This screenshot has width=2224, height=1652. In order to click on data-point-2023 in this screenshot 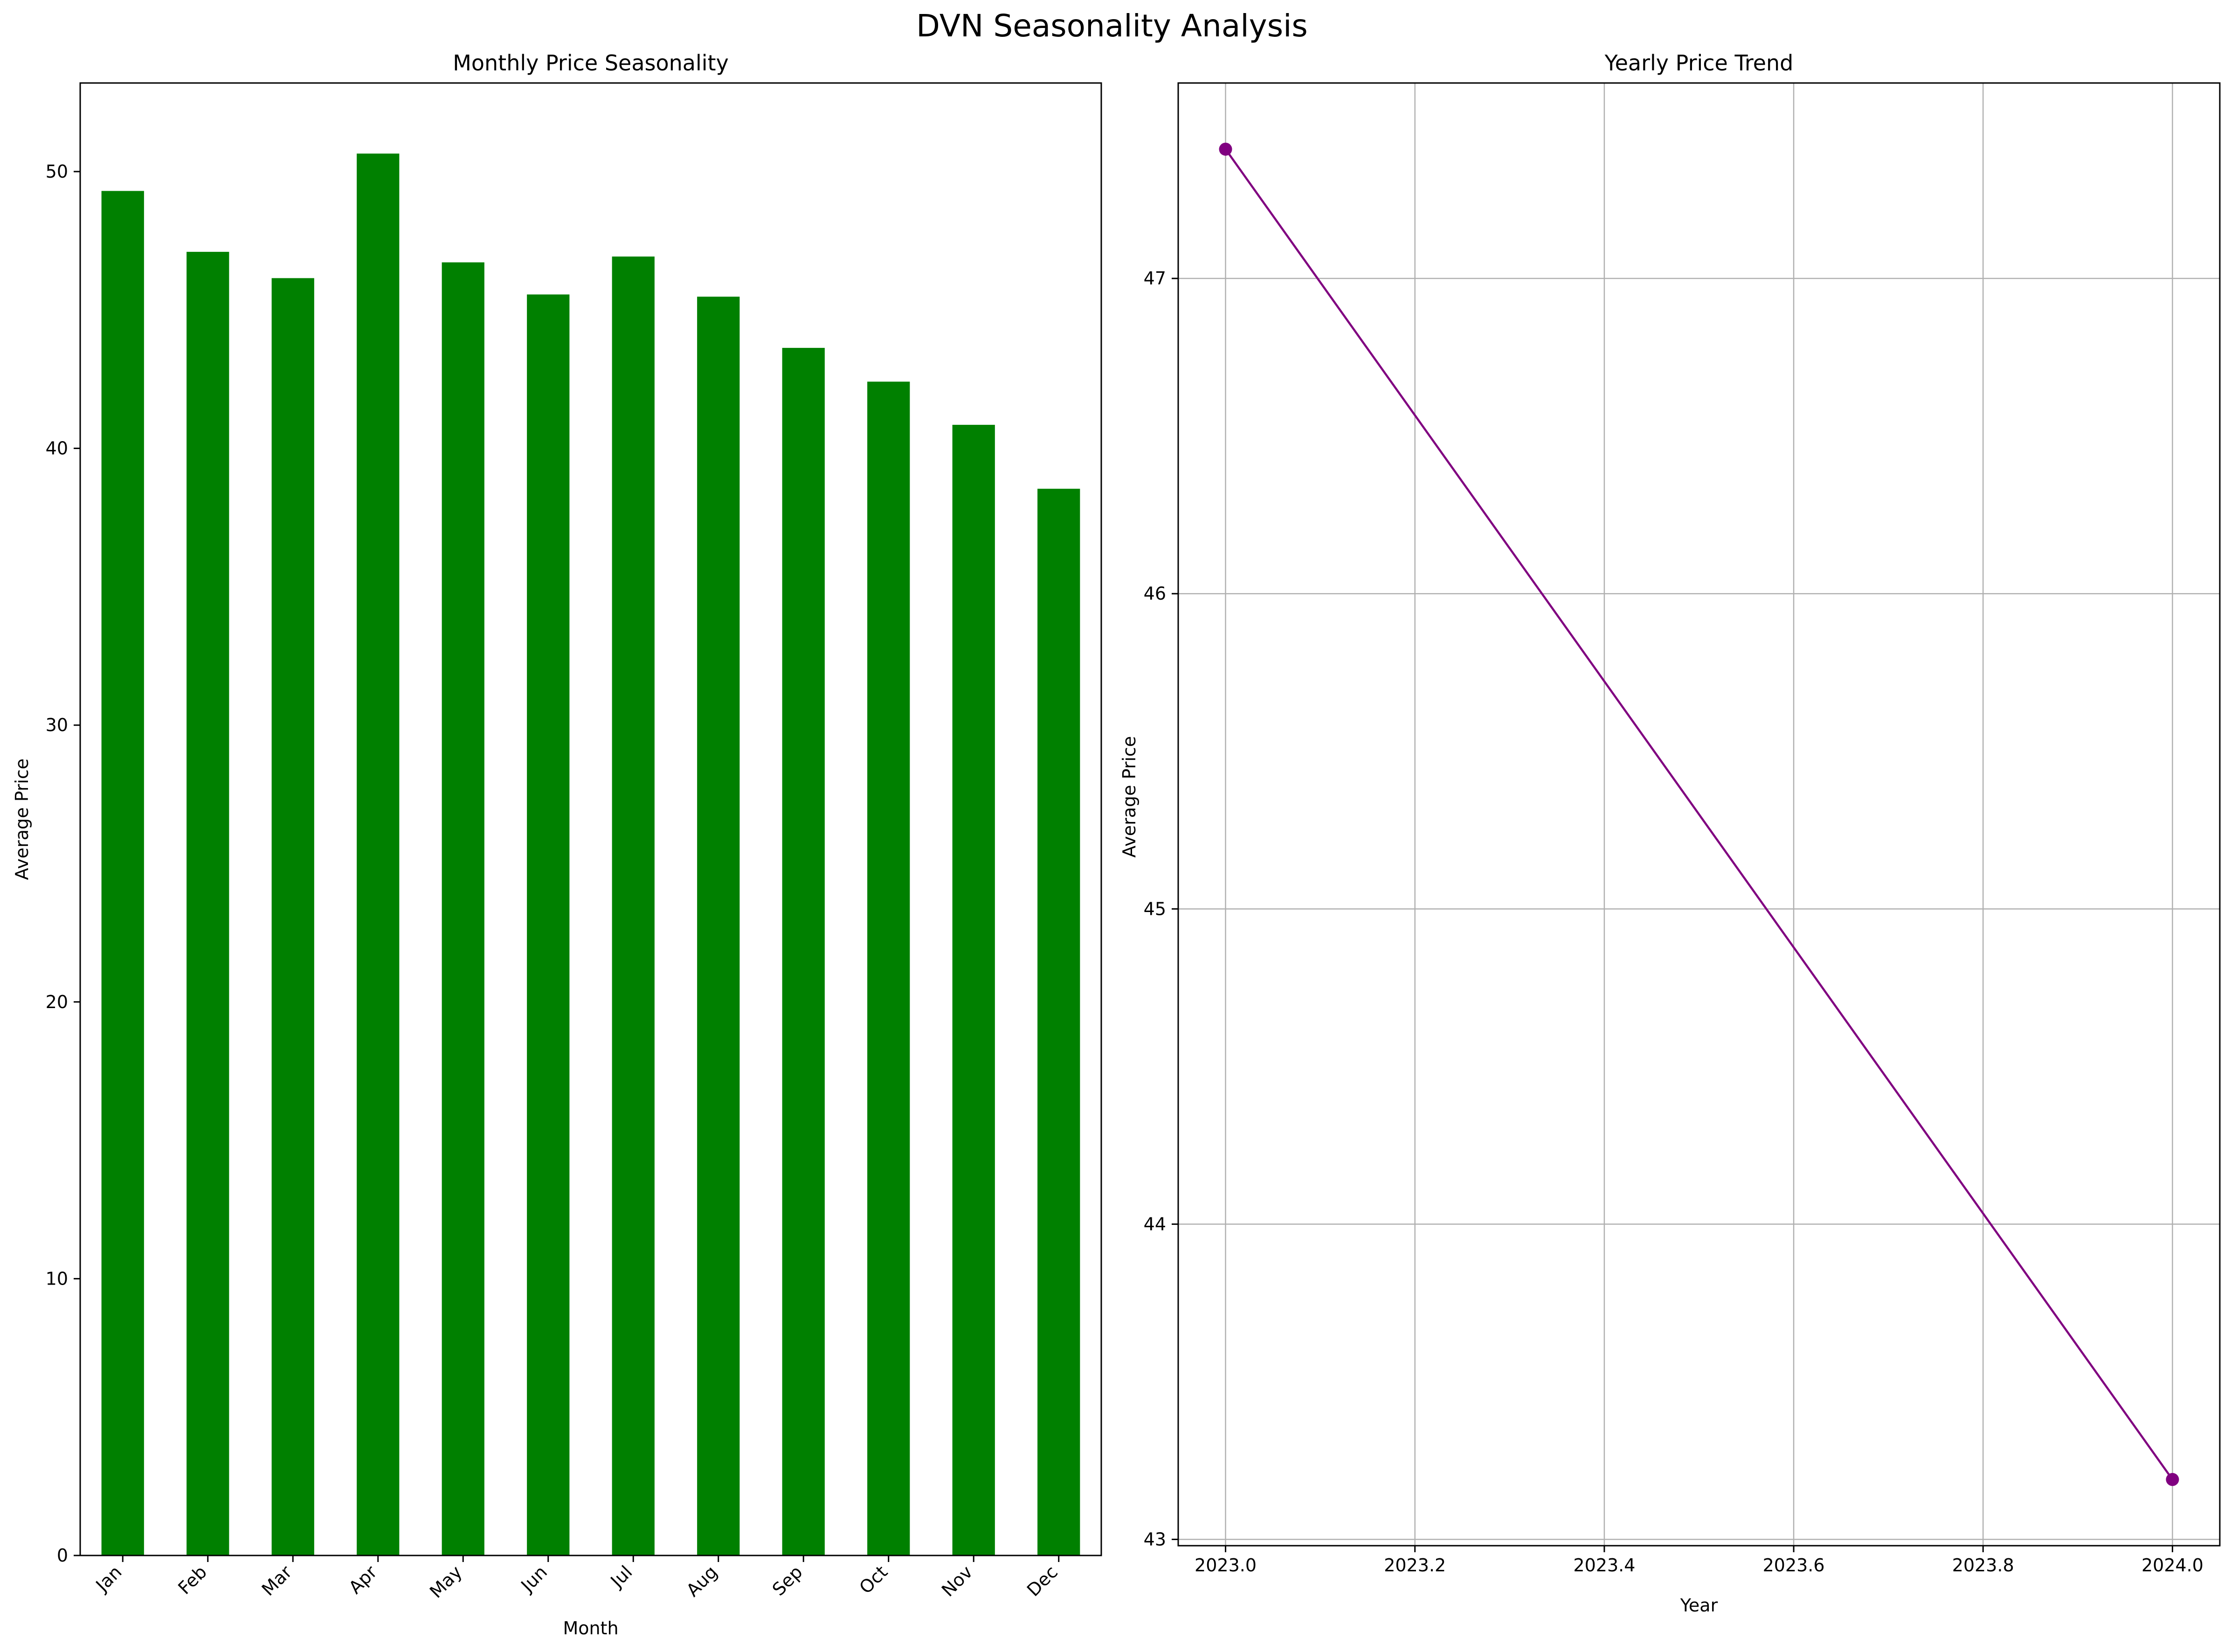, I will do `click(1225, 149)`.